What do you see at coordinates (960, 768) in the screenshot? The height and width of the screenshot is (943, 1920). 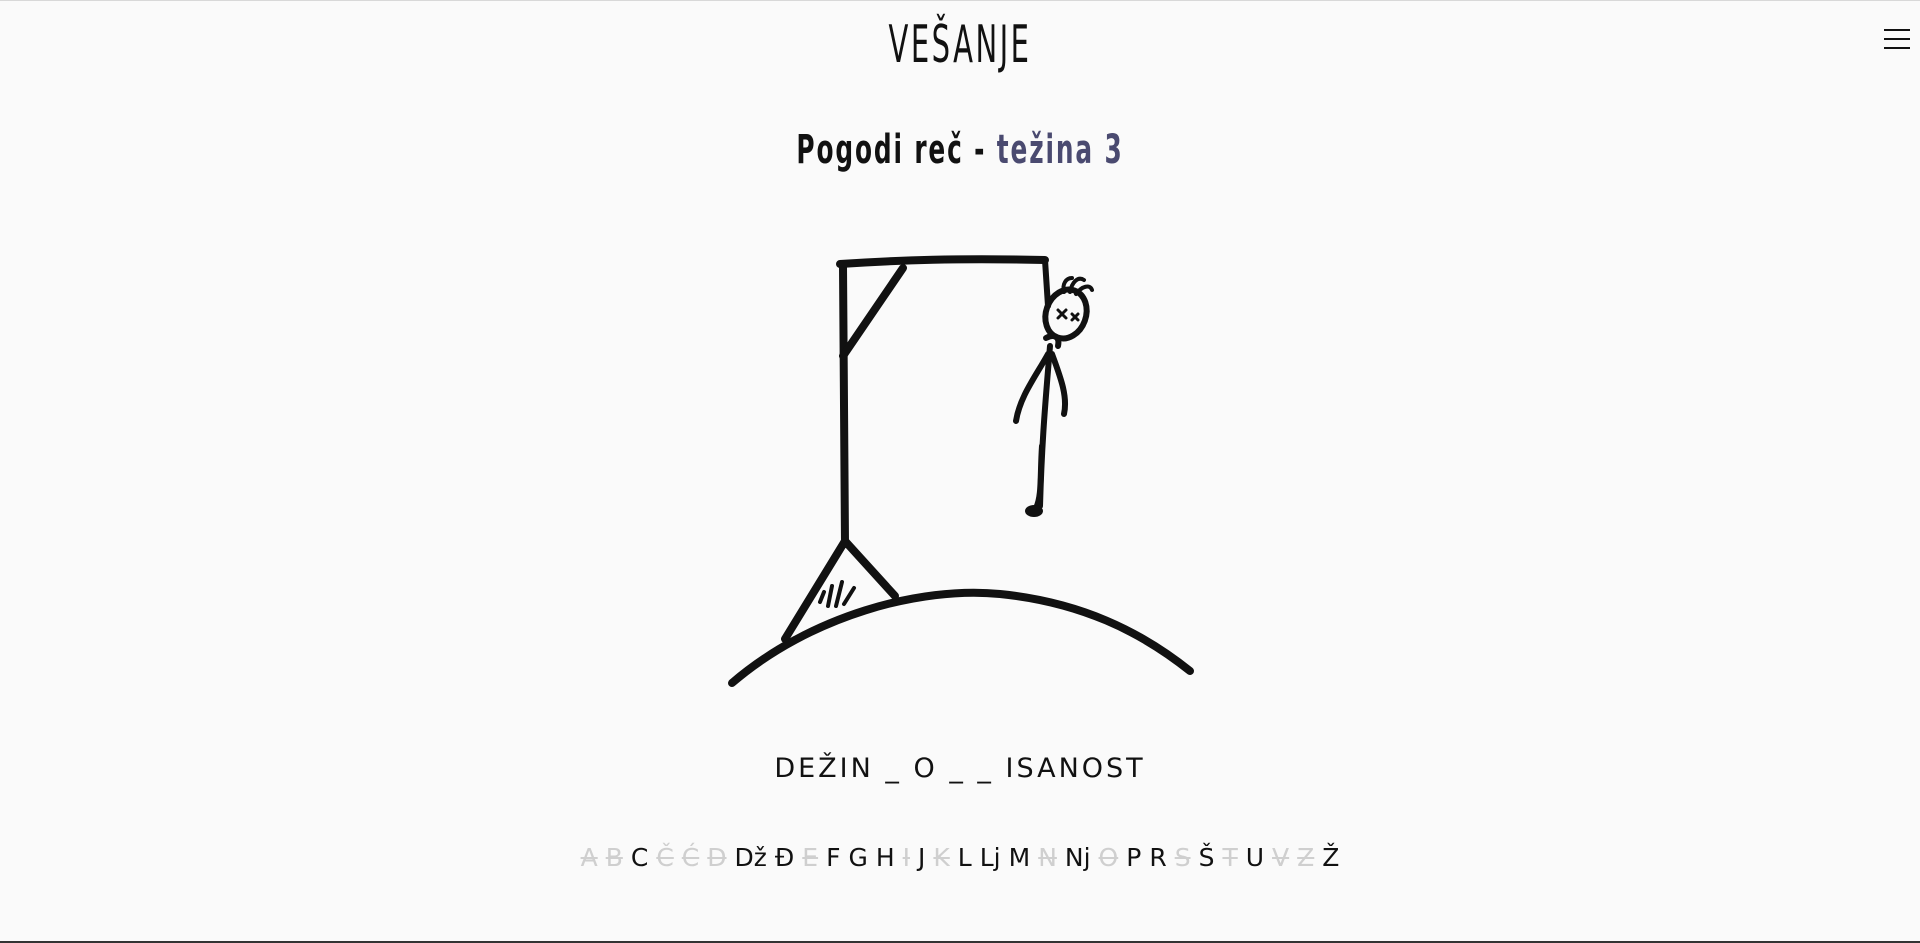 I see `word-display: DEŽIN _ O _ _ ISANOST` at bounding box center [960, 768].